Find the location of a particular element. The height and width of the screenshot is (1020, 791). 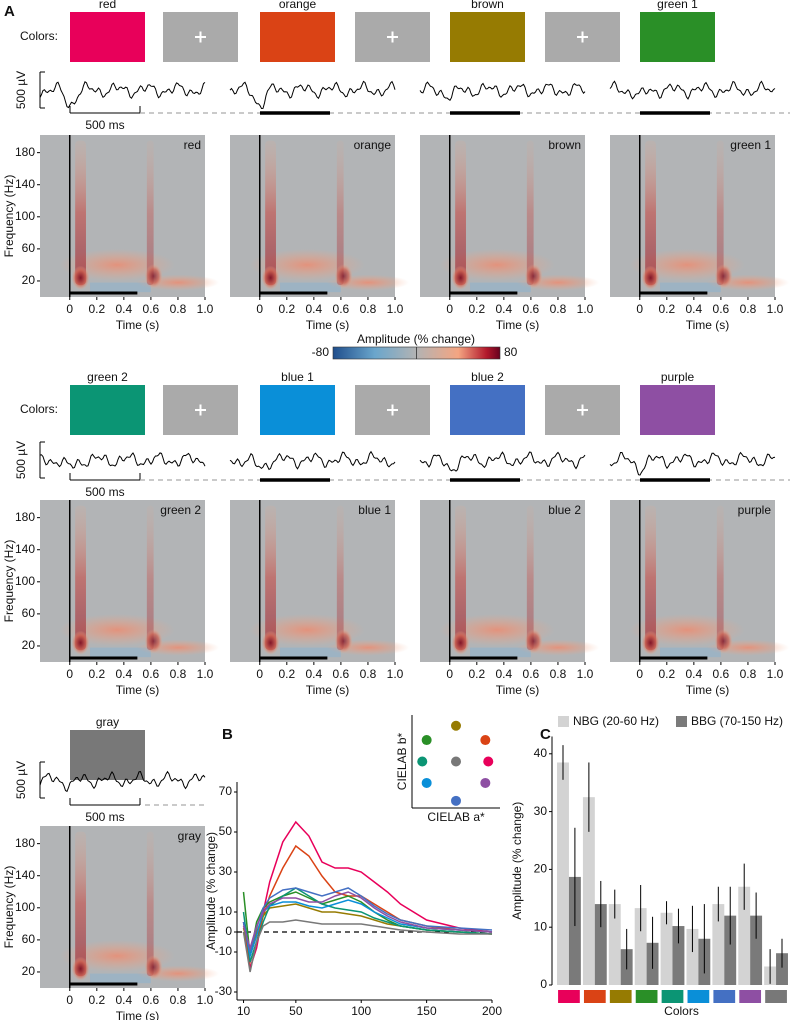

y-axis-label: Amplitude (% change) is located at coordinates (517, 861).